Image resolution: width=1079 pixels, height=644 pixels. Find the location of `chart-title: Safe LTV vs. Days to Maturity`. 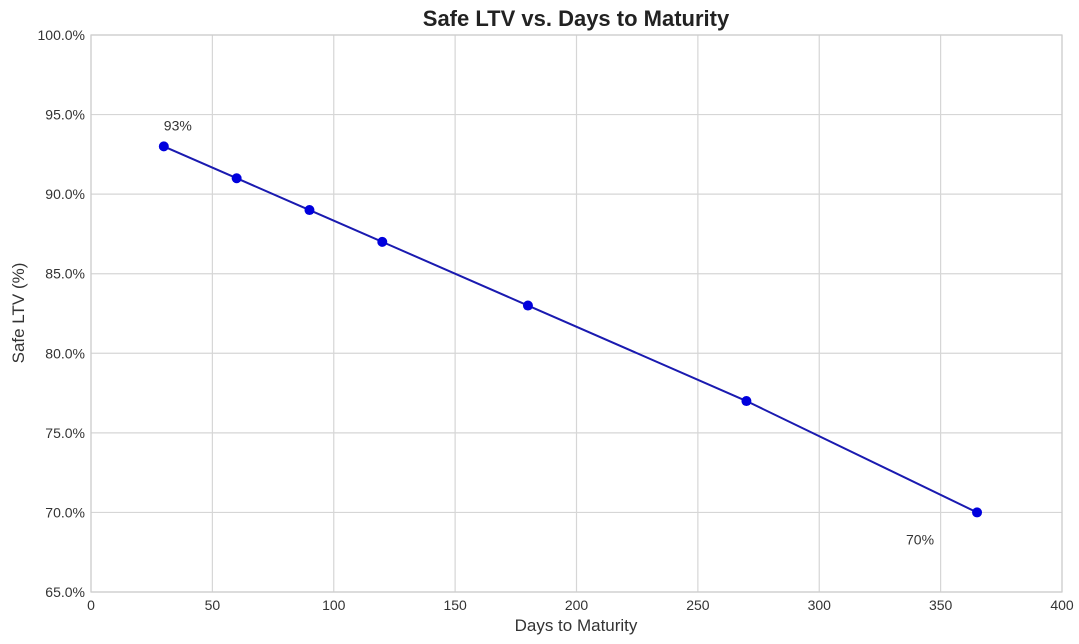

chart-title: Safe LTV vs. Days to Maturity is located at coordinates (576, 18).